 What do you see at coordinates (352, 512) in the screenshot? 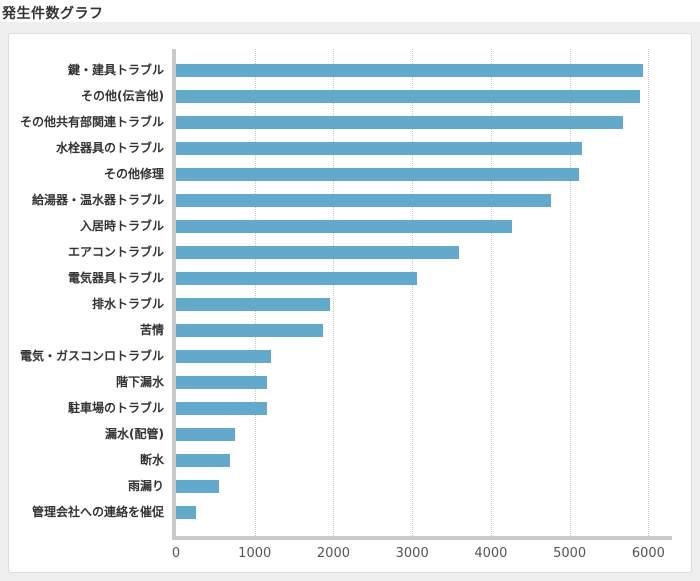
I see `bar-row: 管理会社への連絡を催促` at bounding box center [352, 512].